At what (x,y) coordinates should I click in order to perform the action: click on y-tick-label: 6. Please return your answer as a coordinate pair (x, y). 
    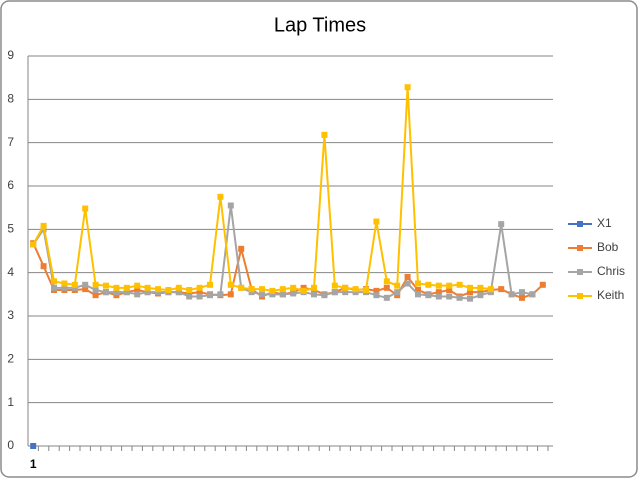
    Looking at the image, I should click on (10, 185).